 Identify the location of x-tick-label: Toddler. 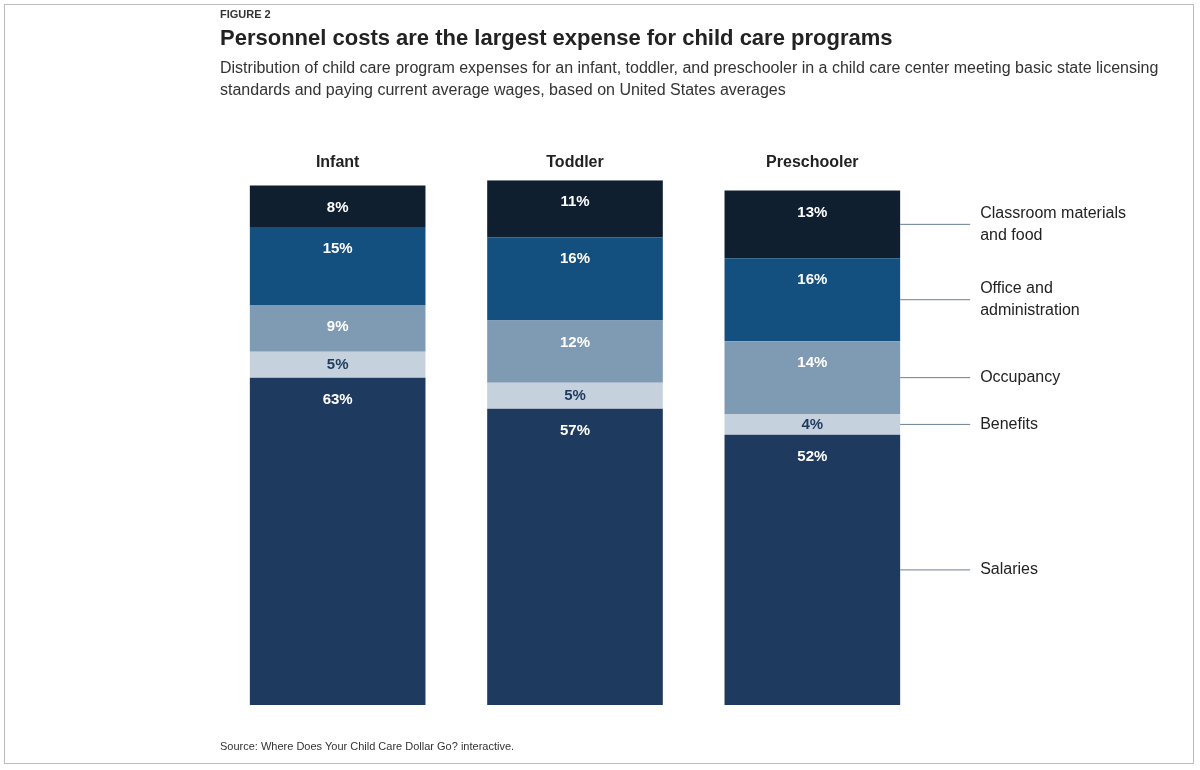
(575, 162).